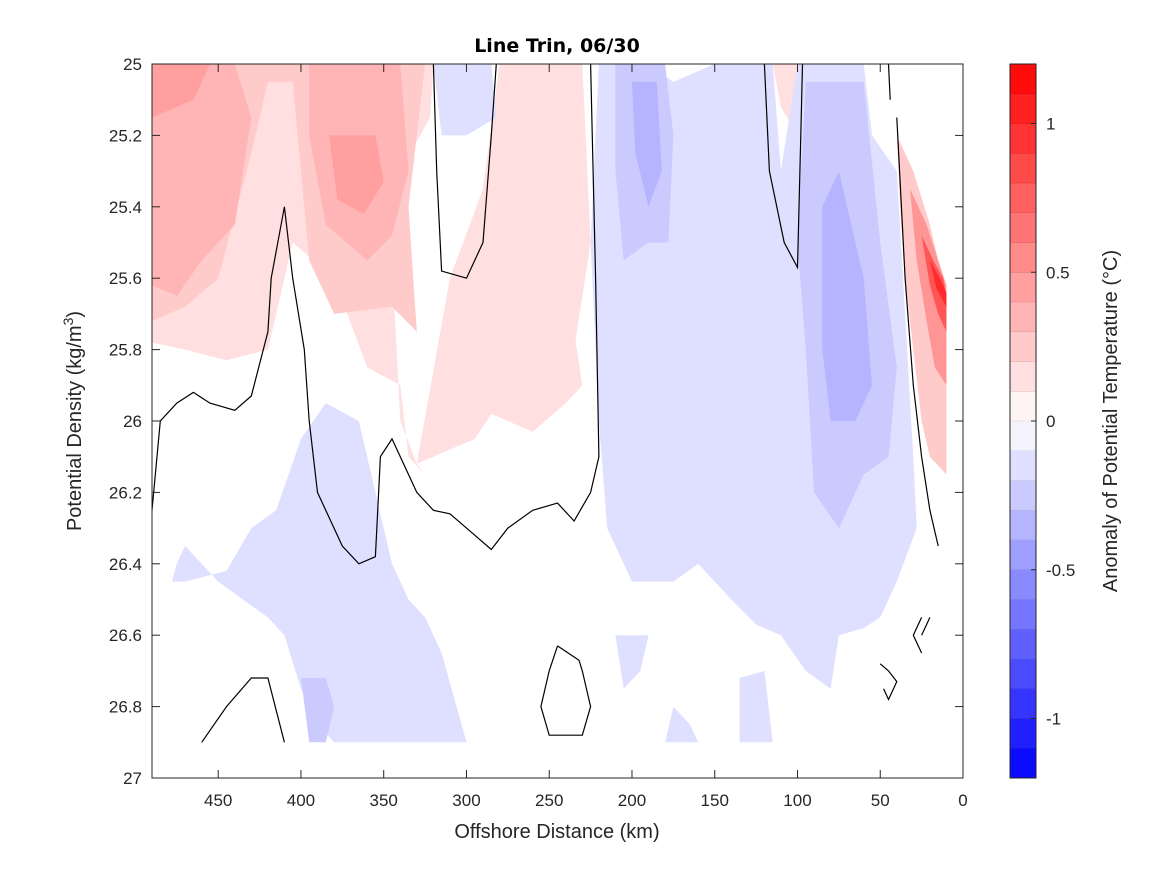 This screenshot has height=875, width=1167. I want to click on y-axis-label-main: Potential Density (kg/m, so click(75, 428).